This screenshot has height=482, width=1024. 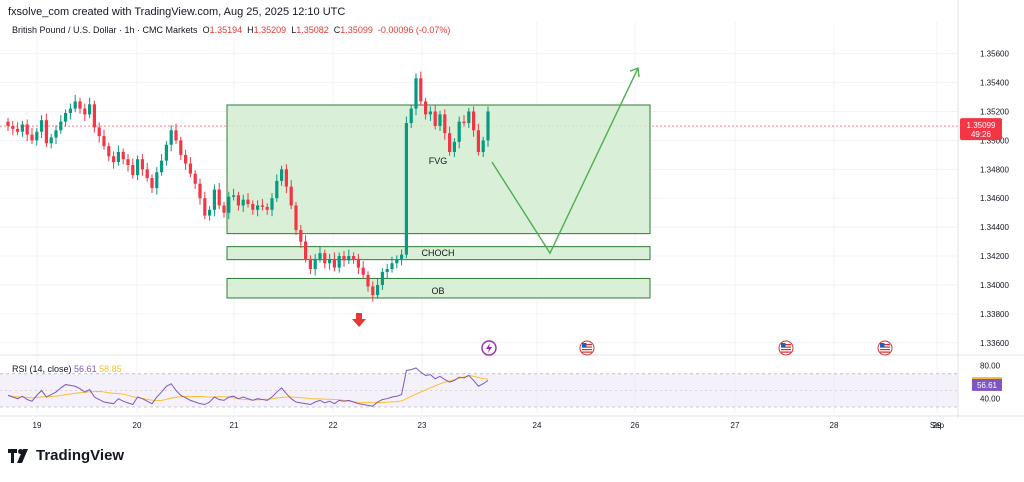 What do you see at coordinates (994, 54) in the screenshot?
I see `y-tick-label: 1.35600` at bounding box center [994, 54].